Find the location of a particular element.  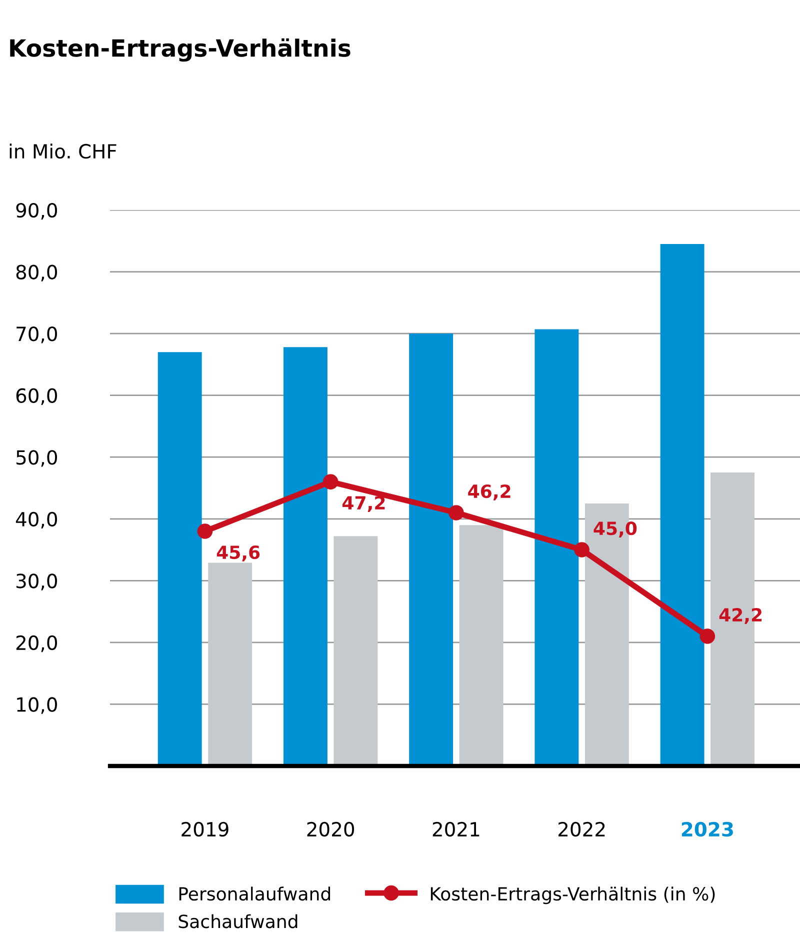

y-tick-label: 80,0 is located at coordinates (37, 273).